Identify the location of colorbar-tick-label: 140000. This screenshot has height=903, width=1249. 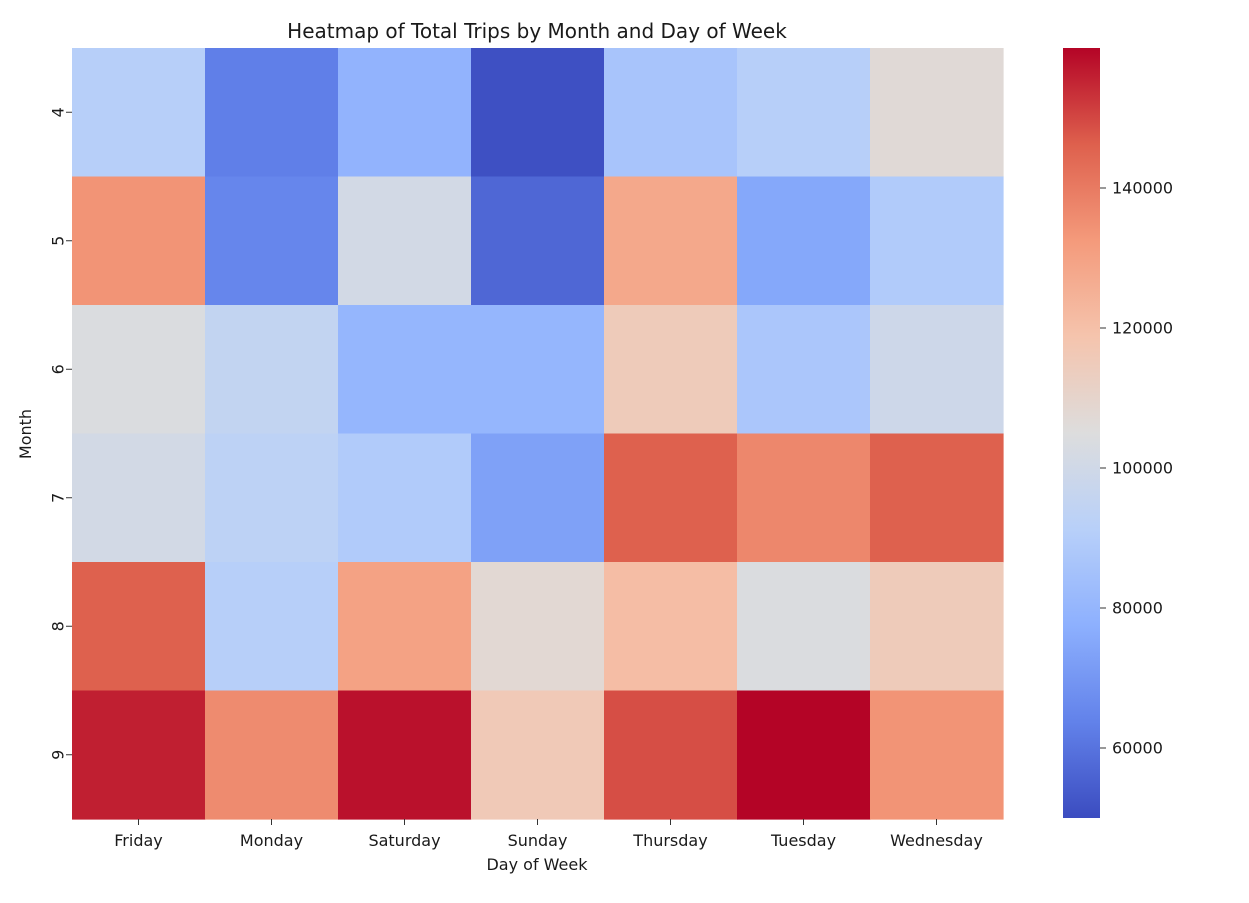
(1142, 188).